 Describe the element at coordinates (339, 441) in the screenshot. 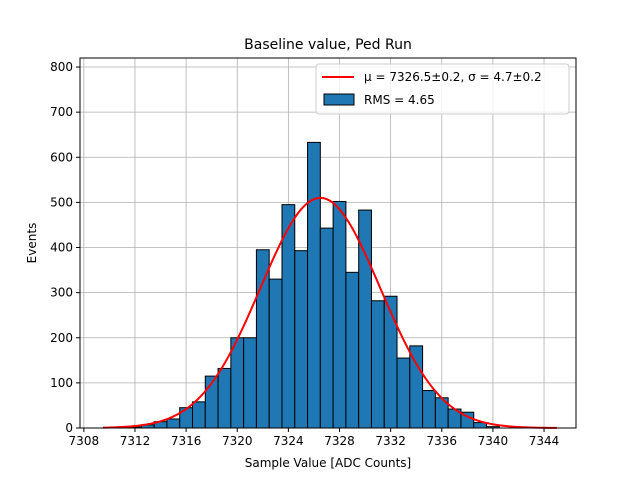

I see `x-tick-label: 7328` at that location.